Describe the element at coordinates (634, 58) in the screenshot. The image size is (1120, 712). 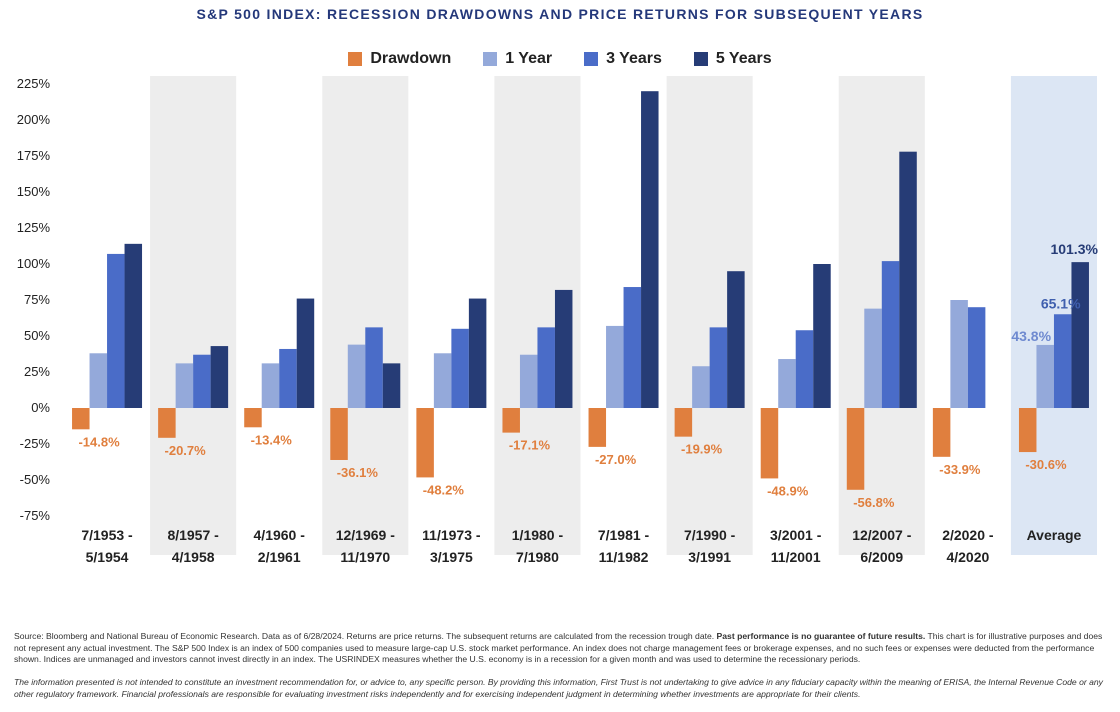
I see `legend-label-3-years: 3 Years` at that location.